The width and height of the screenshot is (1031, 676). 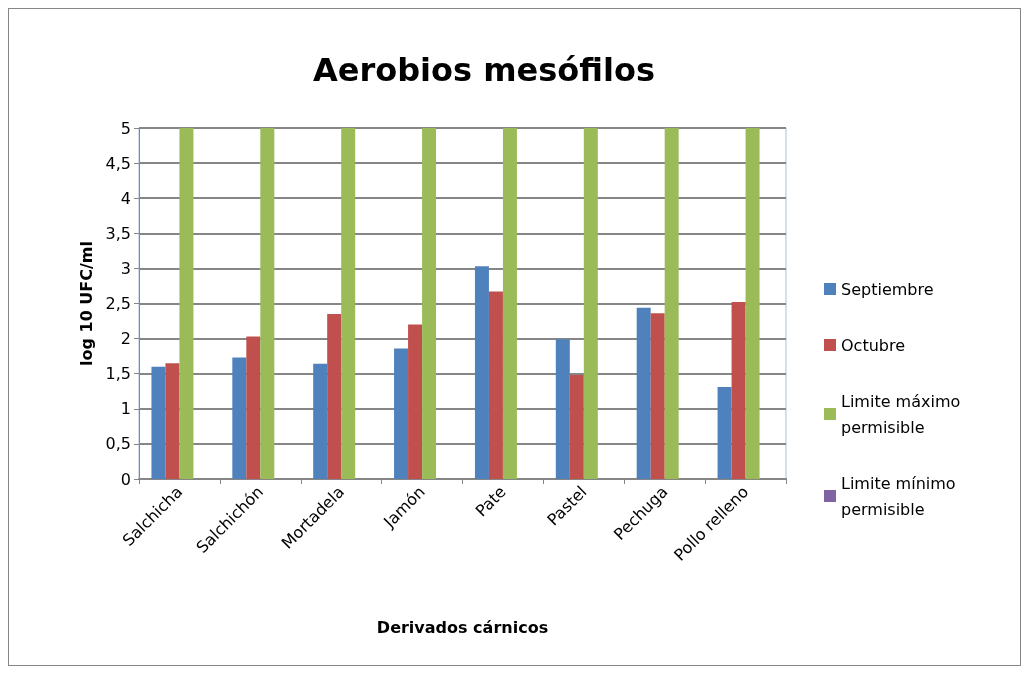 What do you see at coordinates (462, 627) in the screenshot?
I see `x-axis-title: Derivados cárnicos` at bounding box center [462, 627].